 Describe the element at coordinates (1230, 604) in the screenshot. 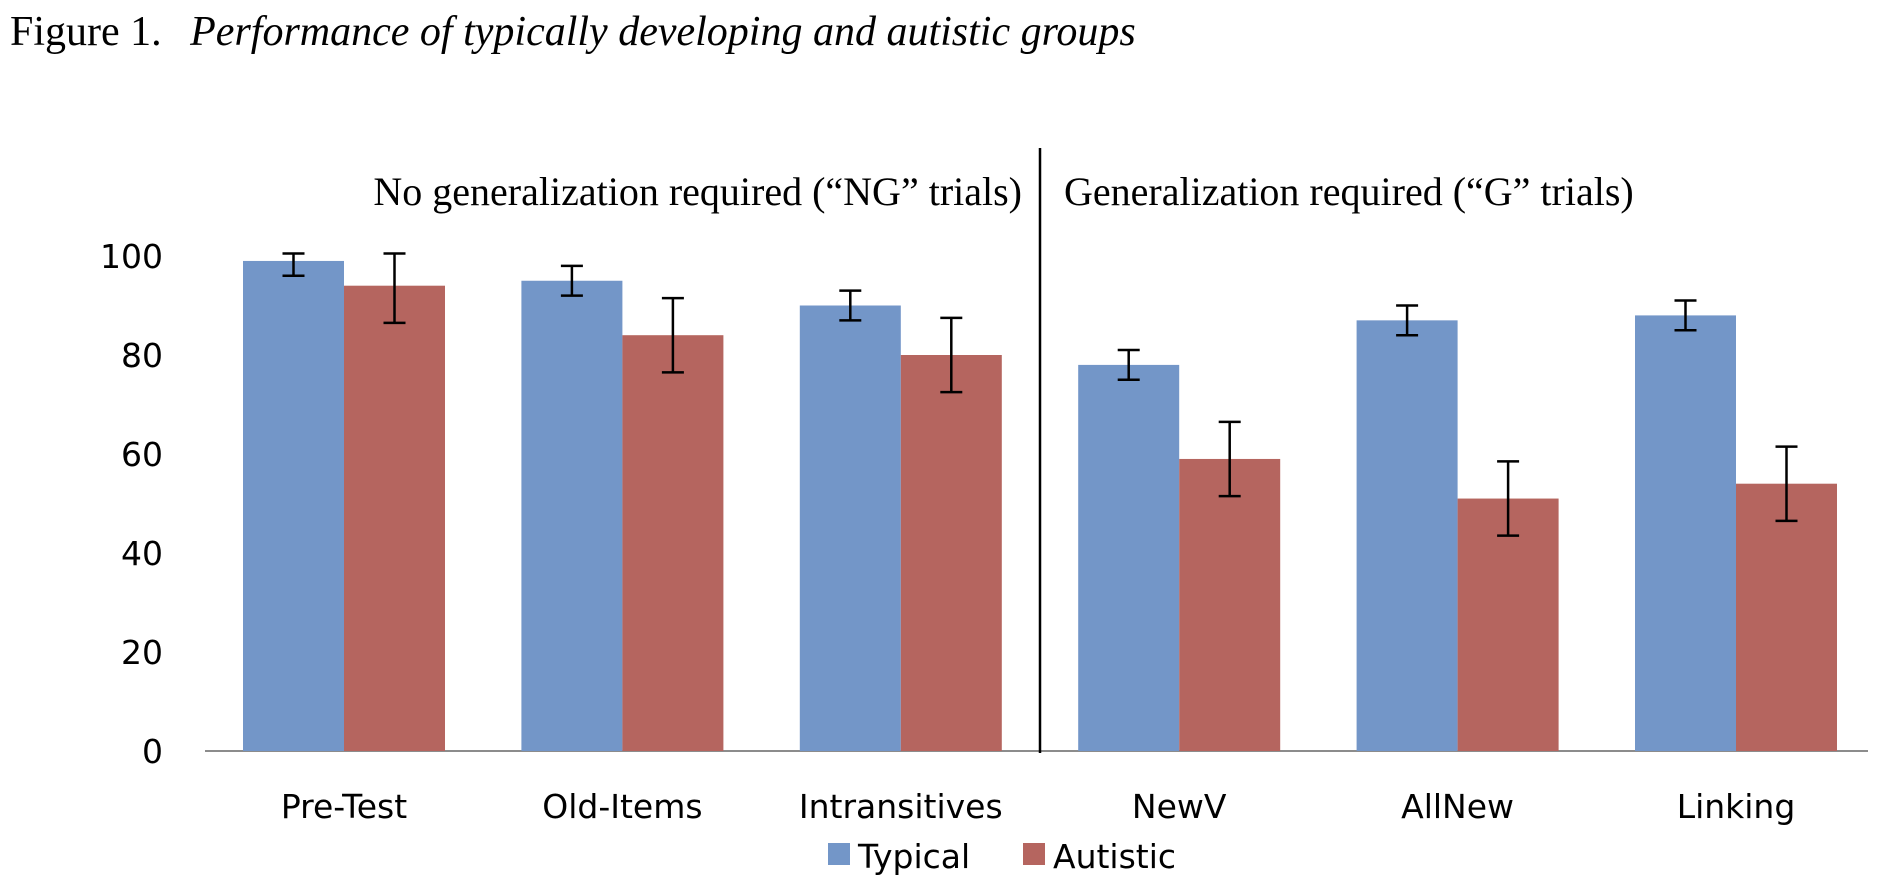

I see `bar-autistic-newv` at that location.